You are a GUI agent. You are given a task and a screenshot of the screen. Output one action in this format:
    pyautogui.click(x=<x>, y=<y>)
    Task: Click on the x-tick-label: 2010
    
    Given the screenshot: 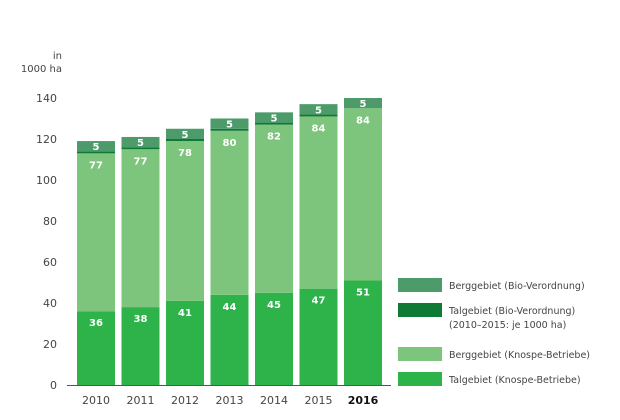 What is the action you would take?
    pyautogui.click(x=96, y=400)
    